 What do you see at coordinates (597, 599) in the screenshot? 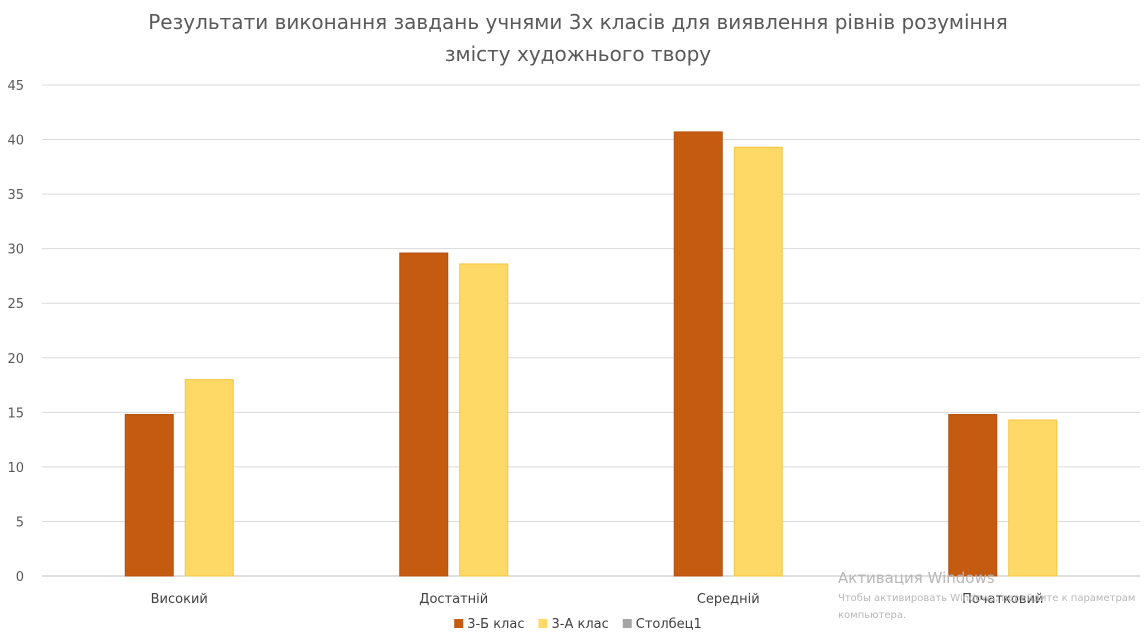
I see `x-axis-categories: Високий Достатній Середній Початковий` at bounding box center [597, 599].